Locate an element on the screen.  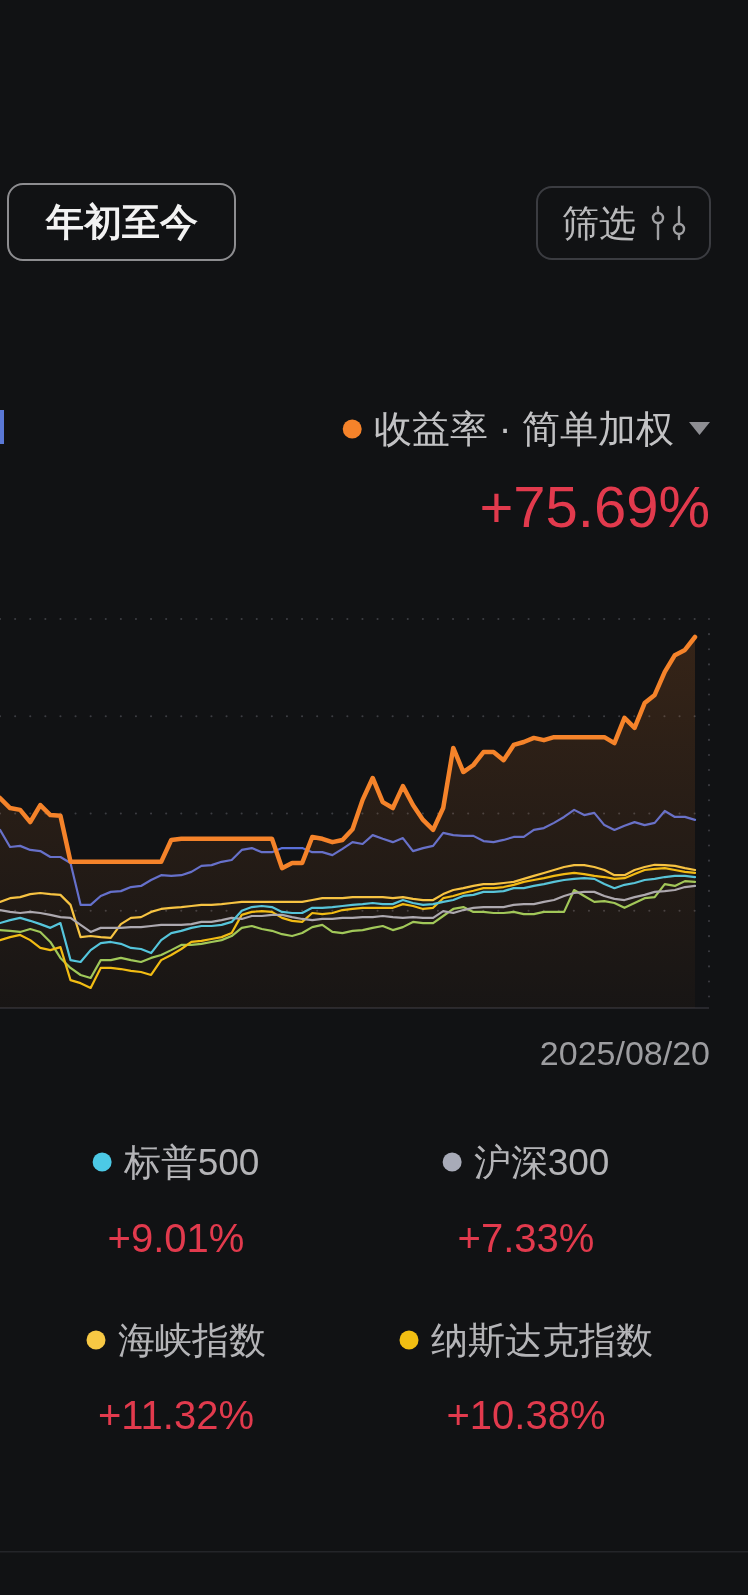
text: +75.69% is located at coordinates (594, 506).